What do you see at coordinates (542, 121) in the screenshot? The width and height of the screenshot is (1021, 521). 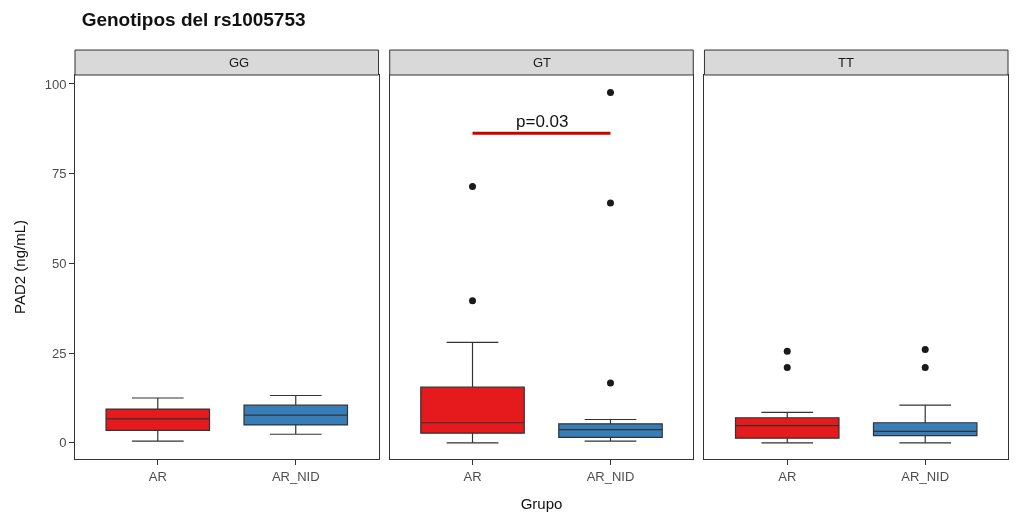 I see `annotation: p=0.03` at bounding box center [542, 121].